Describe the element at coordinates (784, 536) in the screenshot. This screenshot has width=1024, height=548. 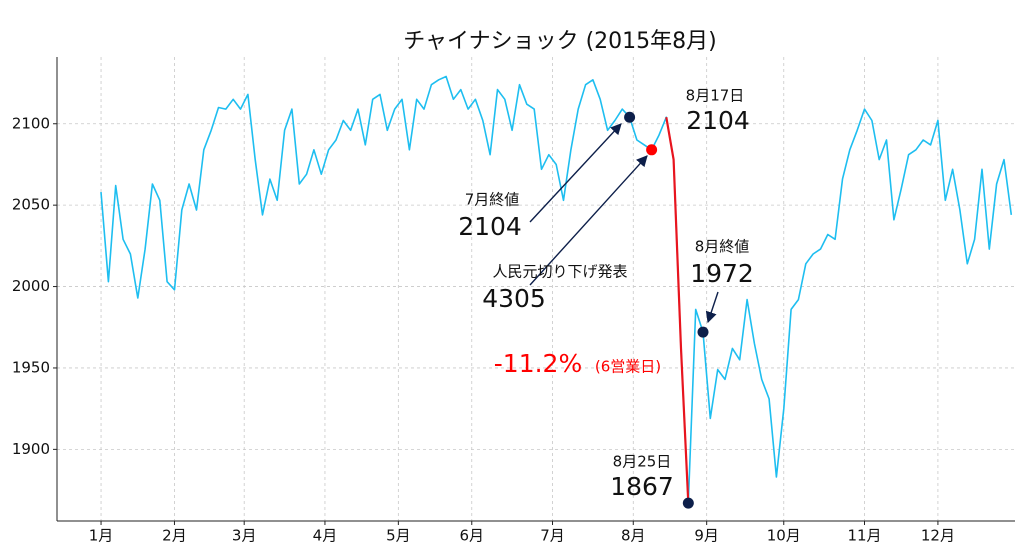
I see `x-tick-label: 10月` at that location.